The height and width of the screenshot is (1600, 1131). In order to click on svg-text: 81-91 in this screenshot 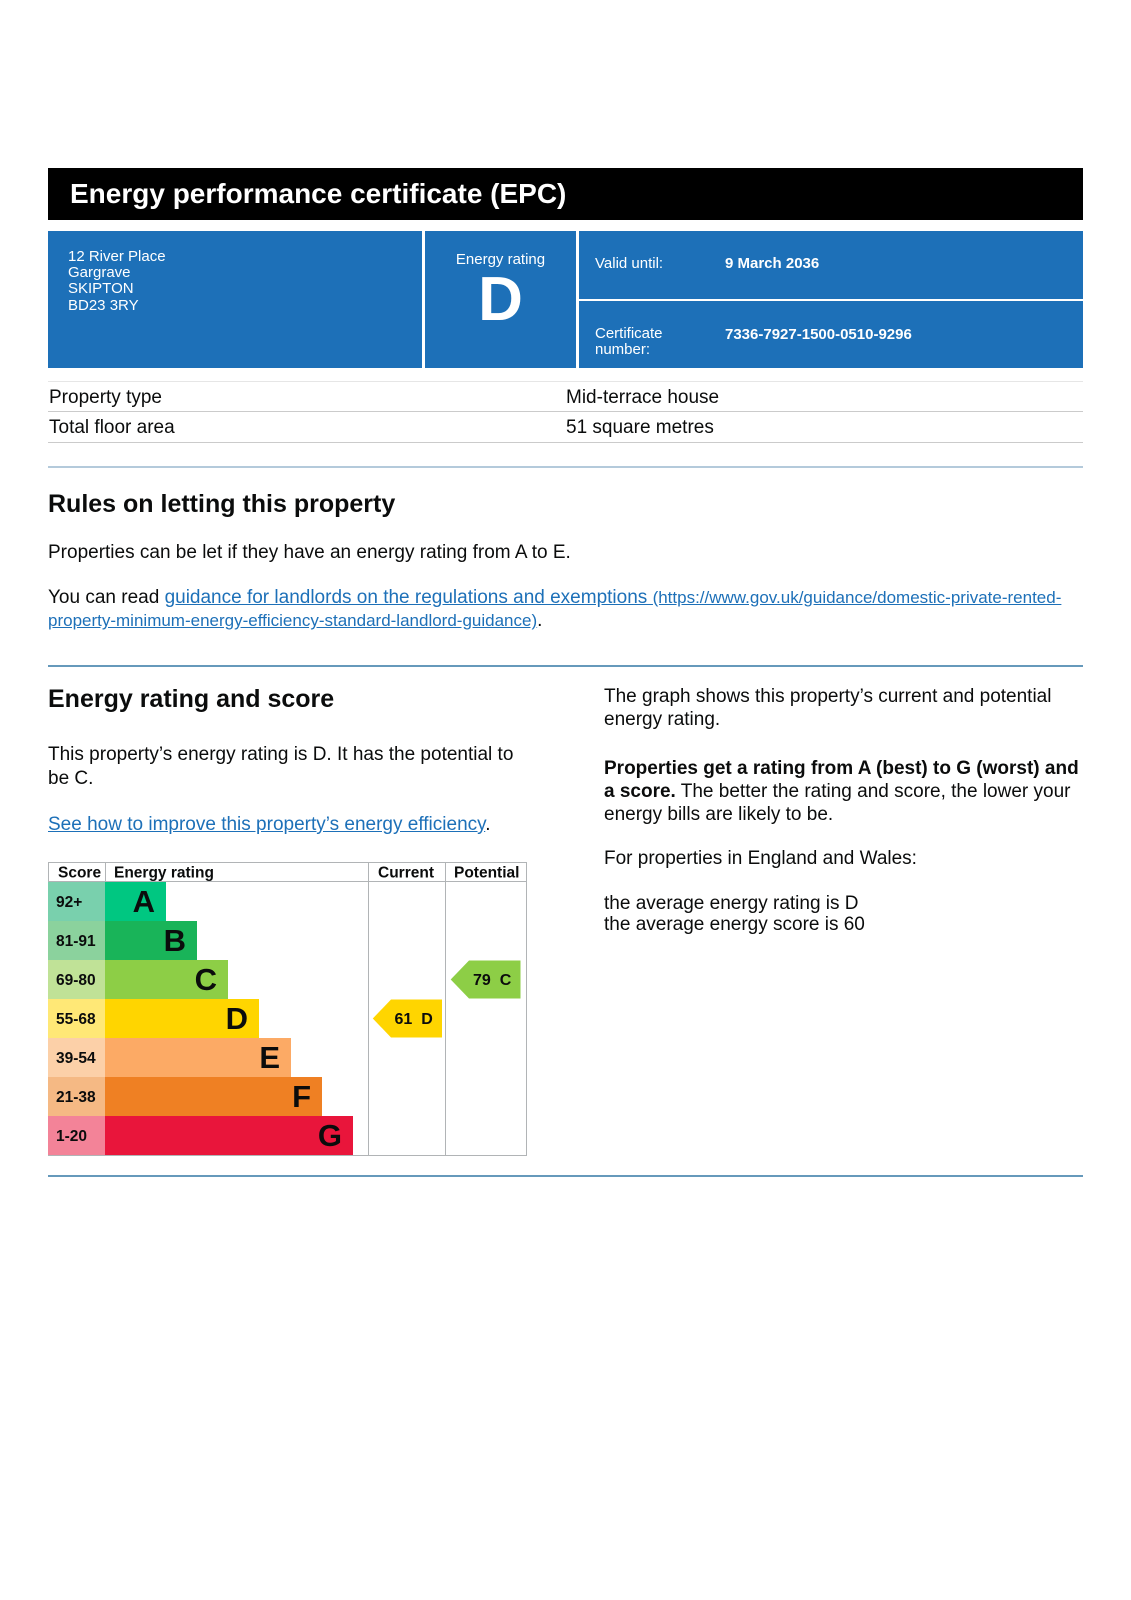, I will do `click(76, 941)`.